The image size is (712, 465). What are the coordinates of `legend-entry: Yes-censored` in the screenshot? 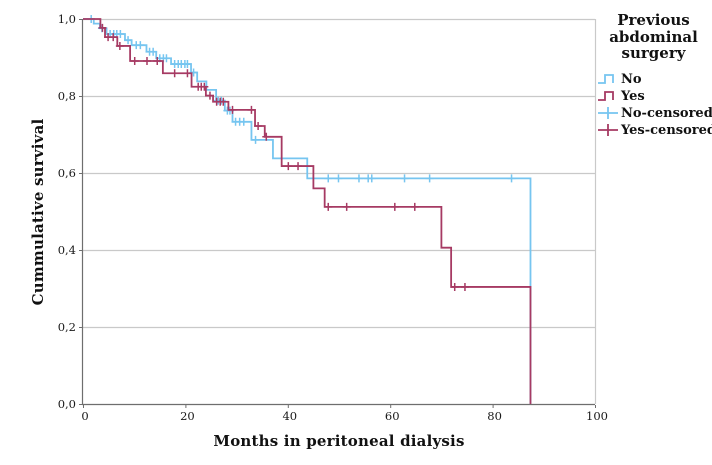 It's located at (654, 130).